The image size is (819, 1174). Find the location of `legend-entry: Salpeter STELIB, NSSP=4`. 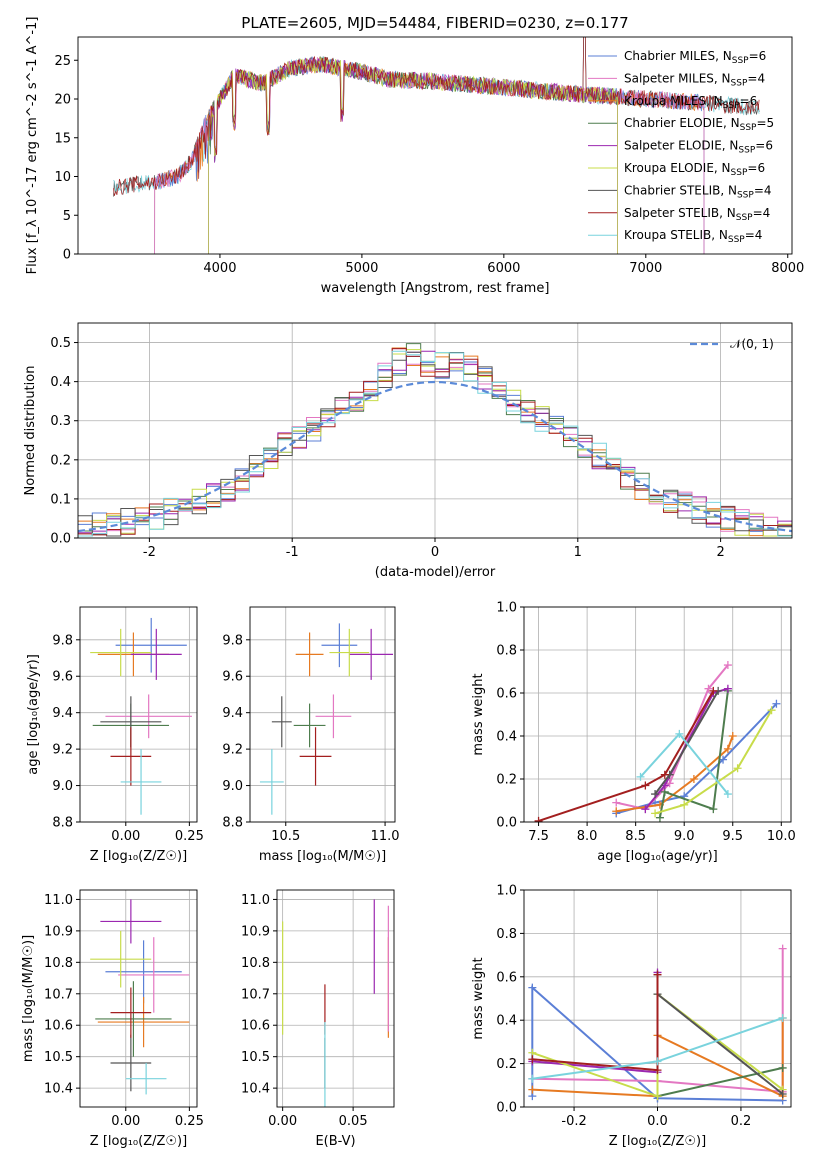

legend-entry: Salpeter STELIB, NSSP=4 is located at coordinates (697, 214).